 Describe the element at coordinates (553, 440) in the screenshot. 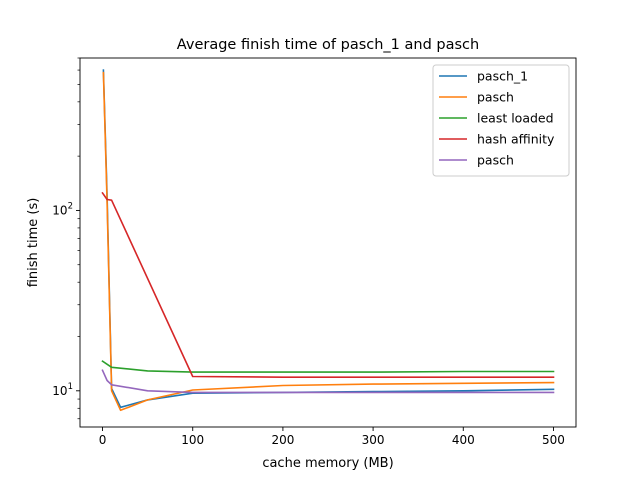

I see `x-tick-label-5: 500` at that location.